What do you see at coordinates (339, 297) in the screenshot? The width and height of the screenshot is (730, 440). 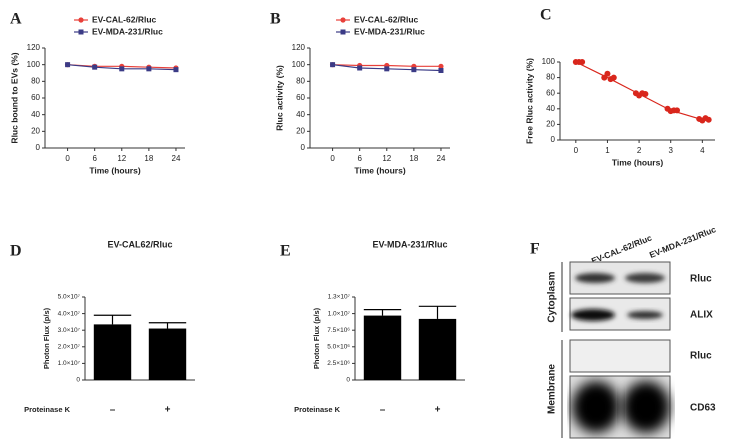 I see `y-tick-label: 1.3×10⁷` at bounding box center [339, 297].